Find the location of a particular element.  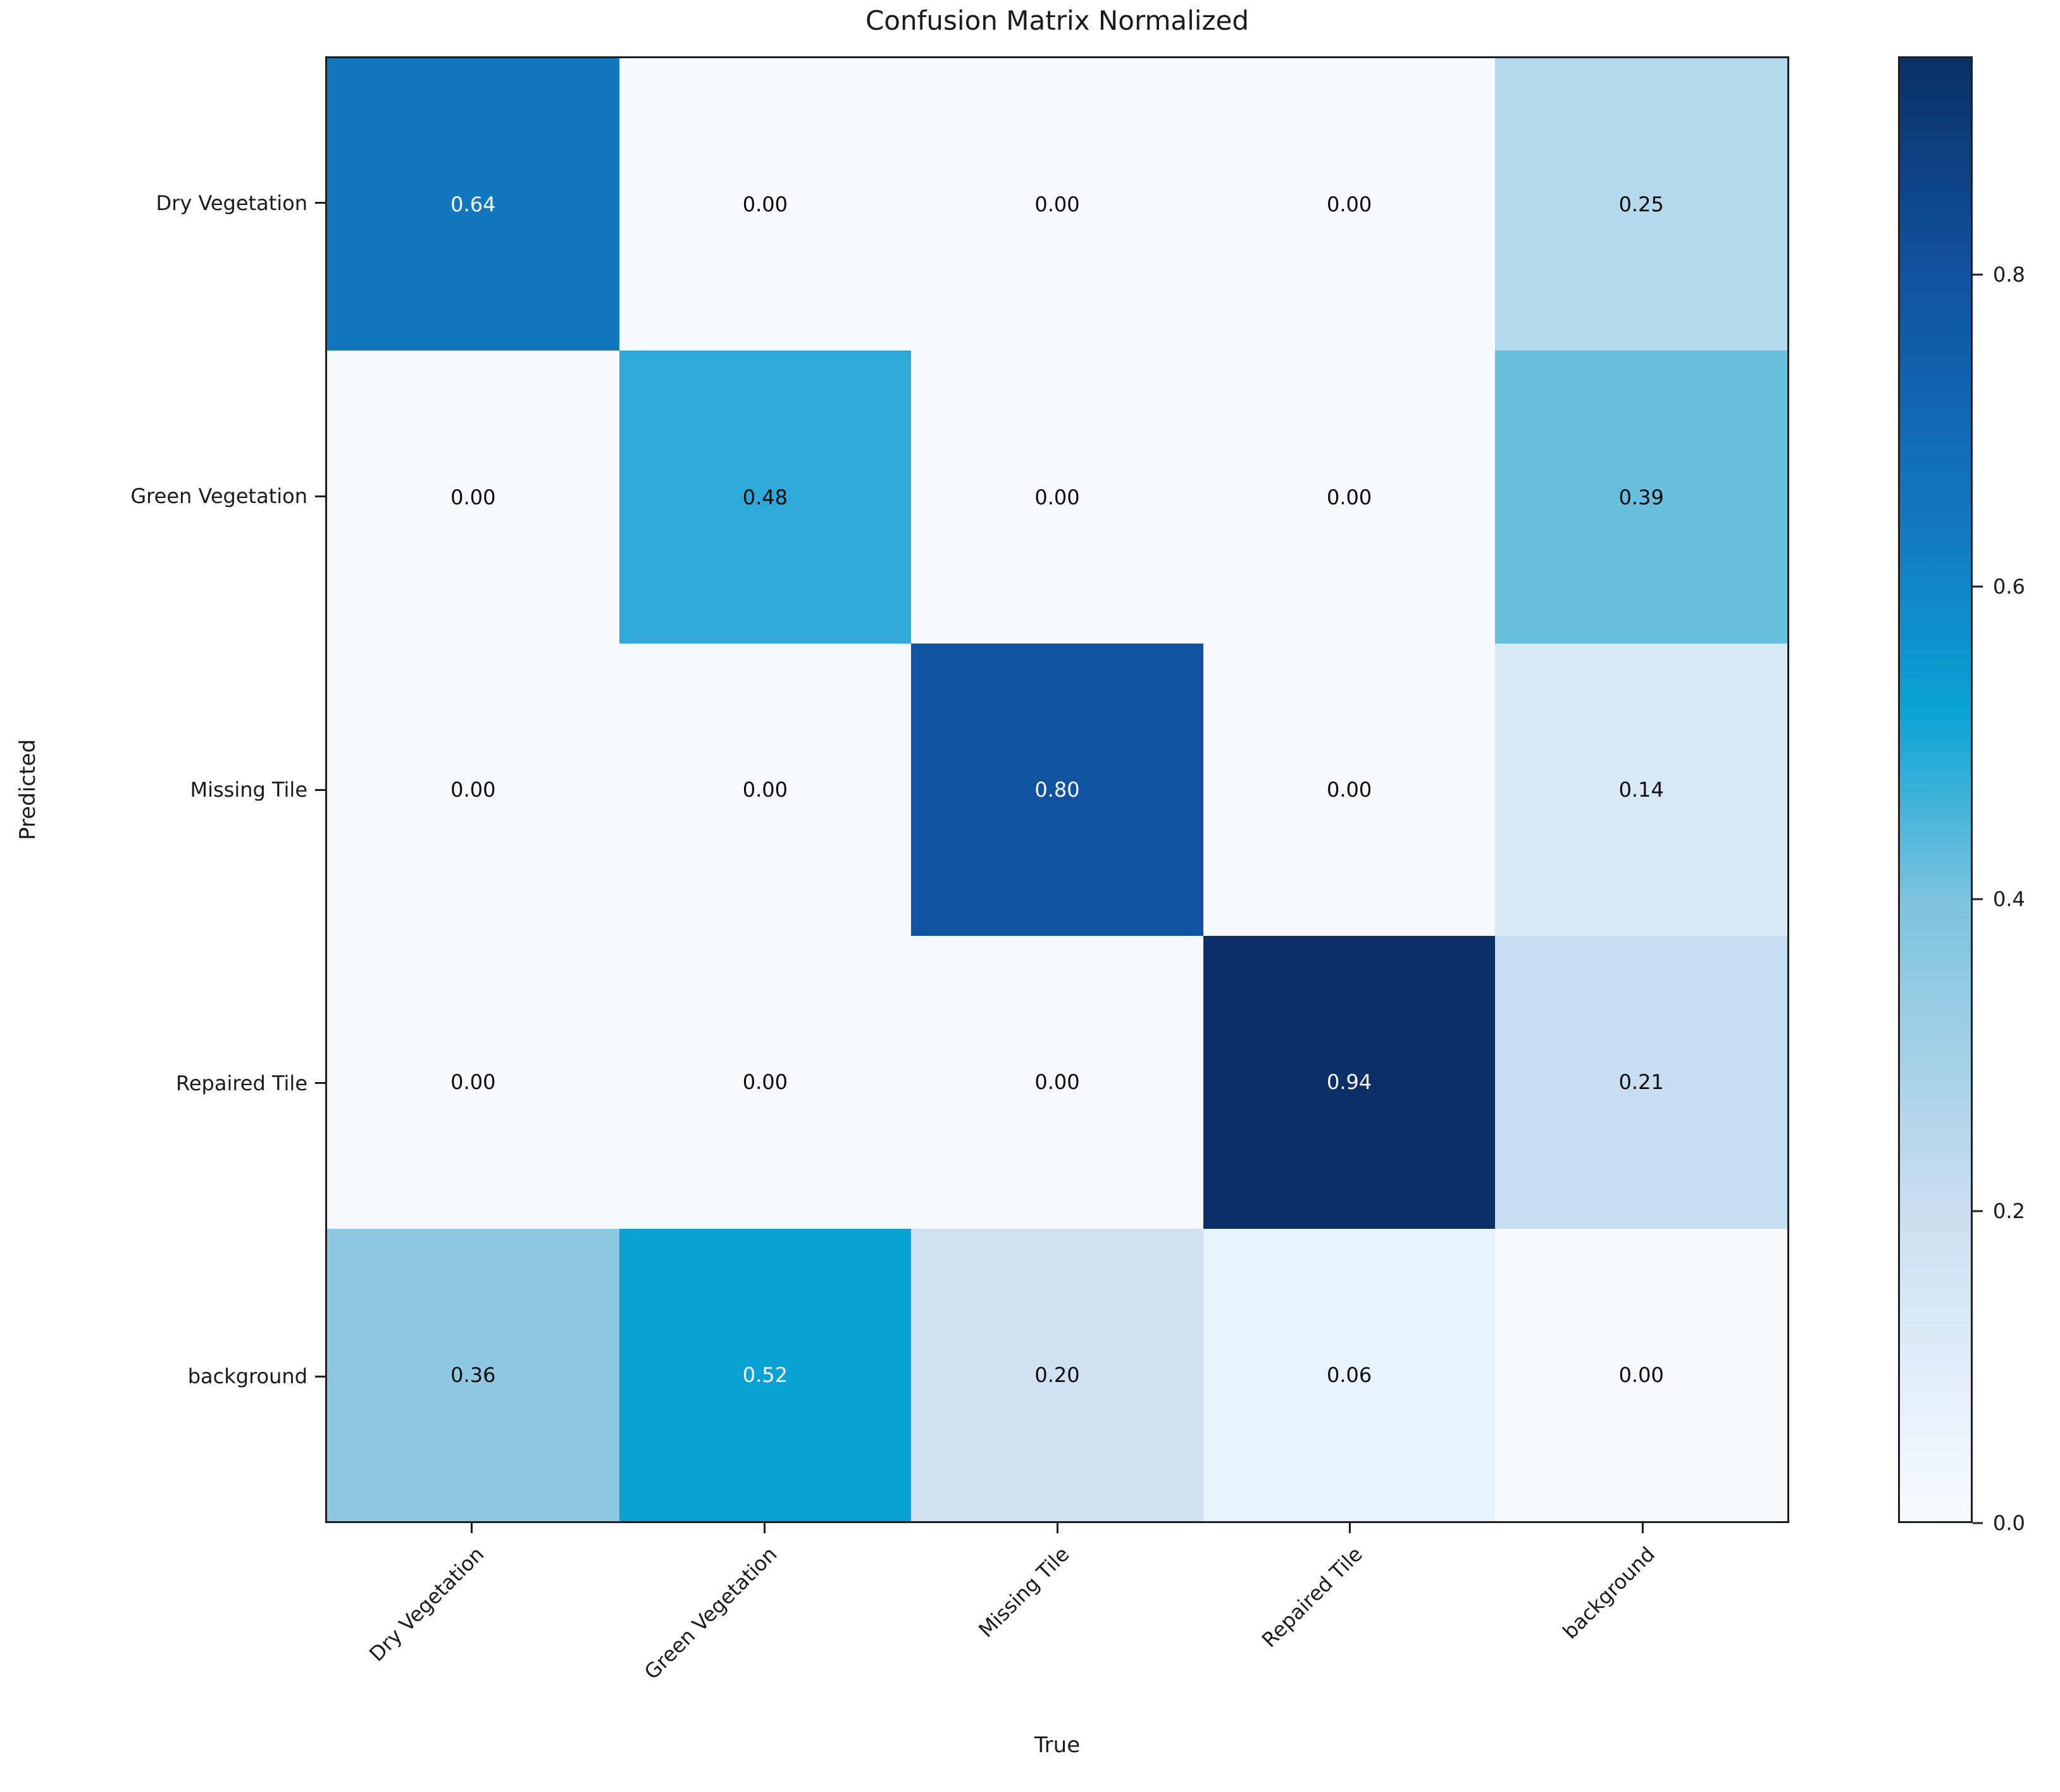

cell-value: 0.80 is located at coordinates (1057, 789).